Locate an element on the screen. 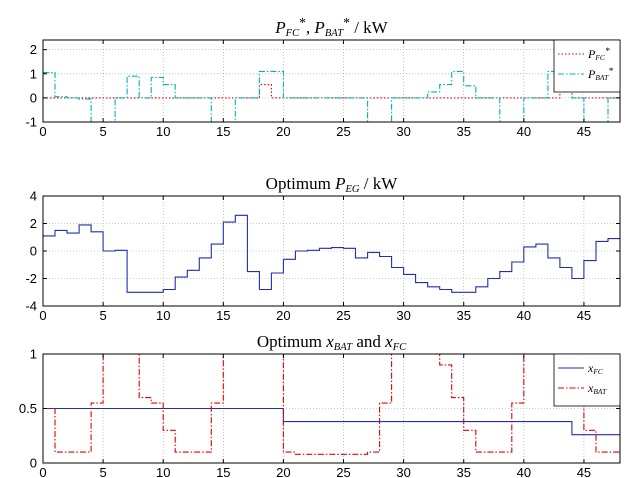 Image resolution: width=632 pixels, height=478 pixels. y-tick-label: 4 is located at coordinates (33, 196).